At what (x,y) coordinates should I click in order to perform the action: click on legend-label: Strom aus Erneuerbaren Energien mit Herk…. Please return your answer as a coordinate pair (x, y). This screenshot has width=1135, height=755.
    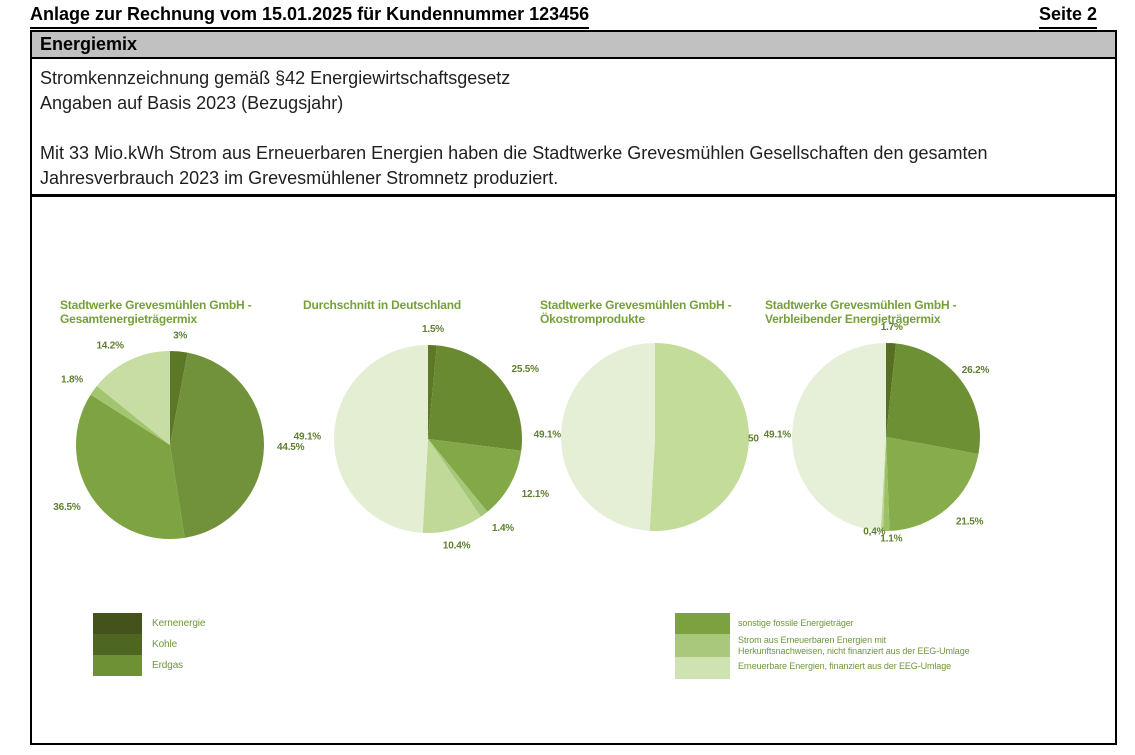
    Looking at the image, I should click on (854, 645).